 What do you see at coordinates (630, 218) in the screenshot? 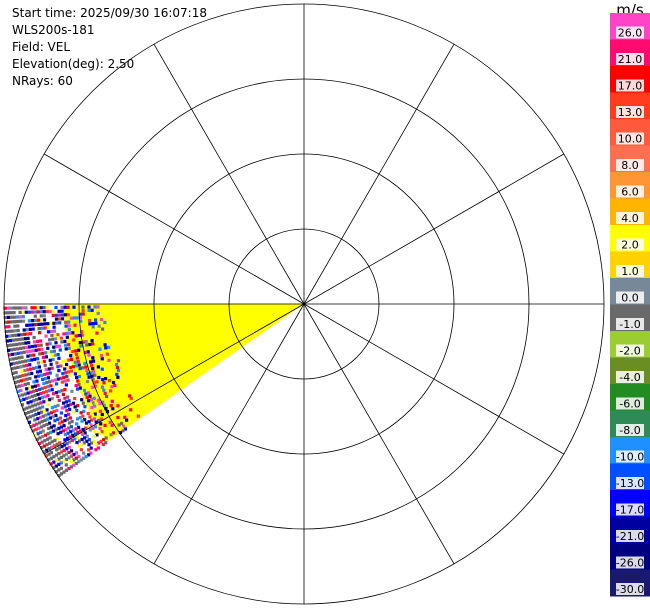
I see `colorbar-tick-label: 4.0` at bounding box center [630, 218].